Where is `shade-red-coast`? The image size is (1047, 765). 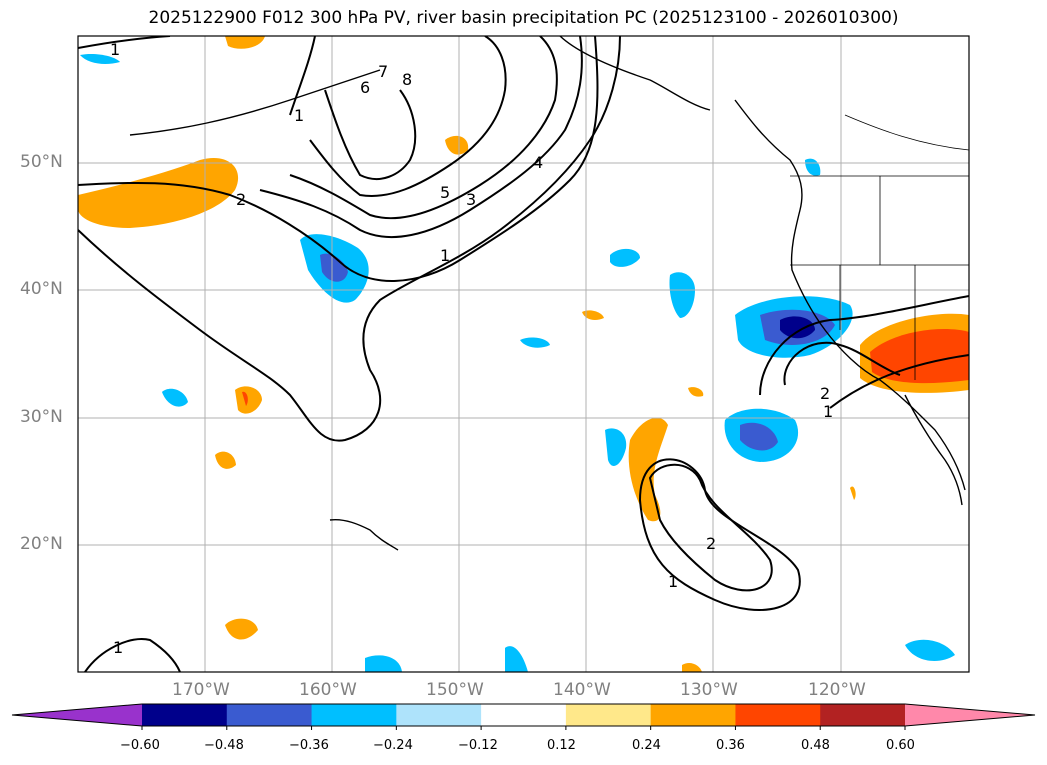 shade-red-coast is located at coordinates (919, 356).